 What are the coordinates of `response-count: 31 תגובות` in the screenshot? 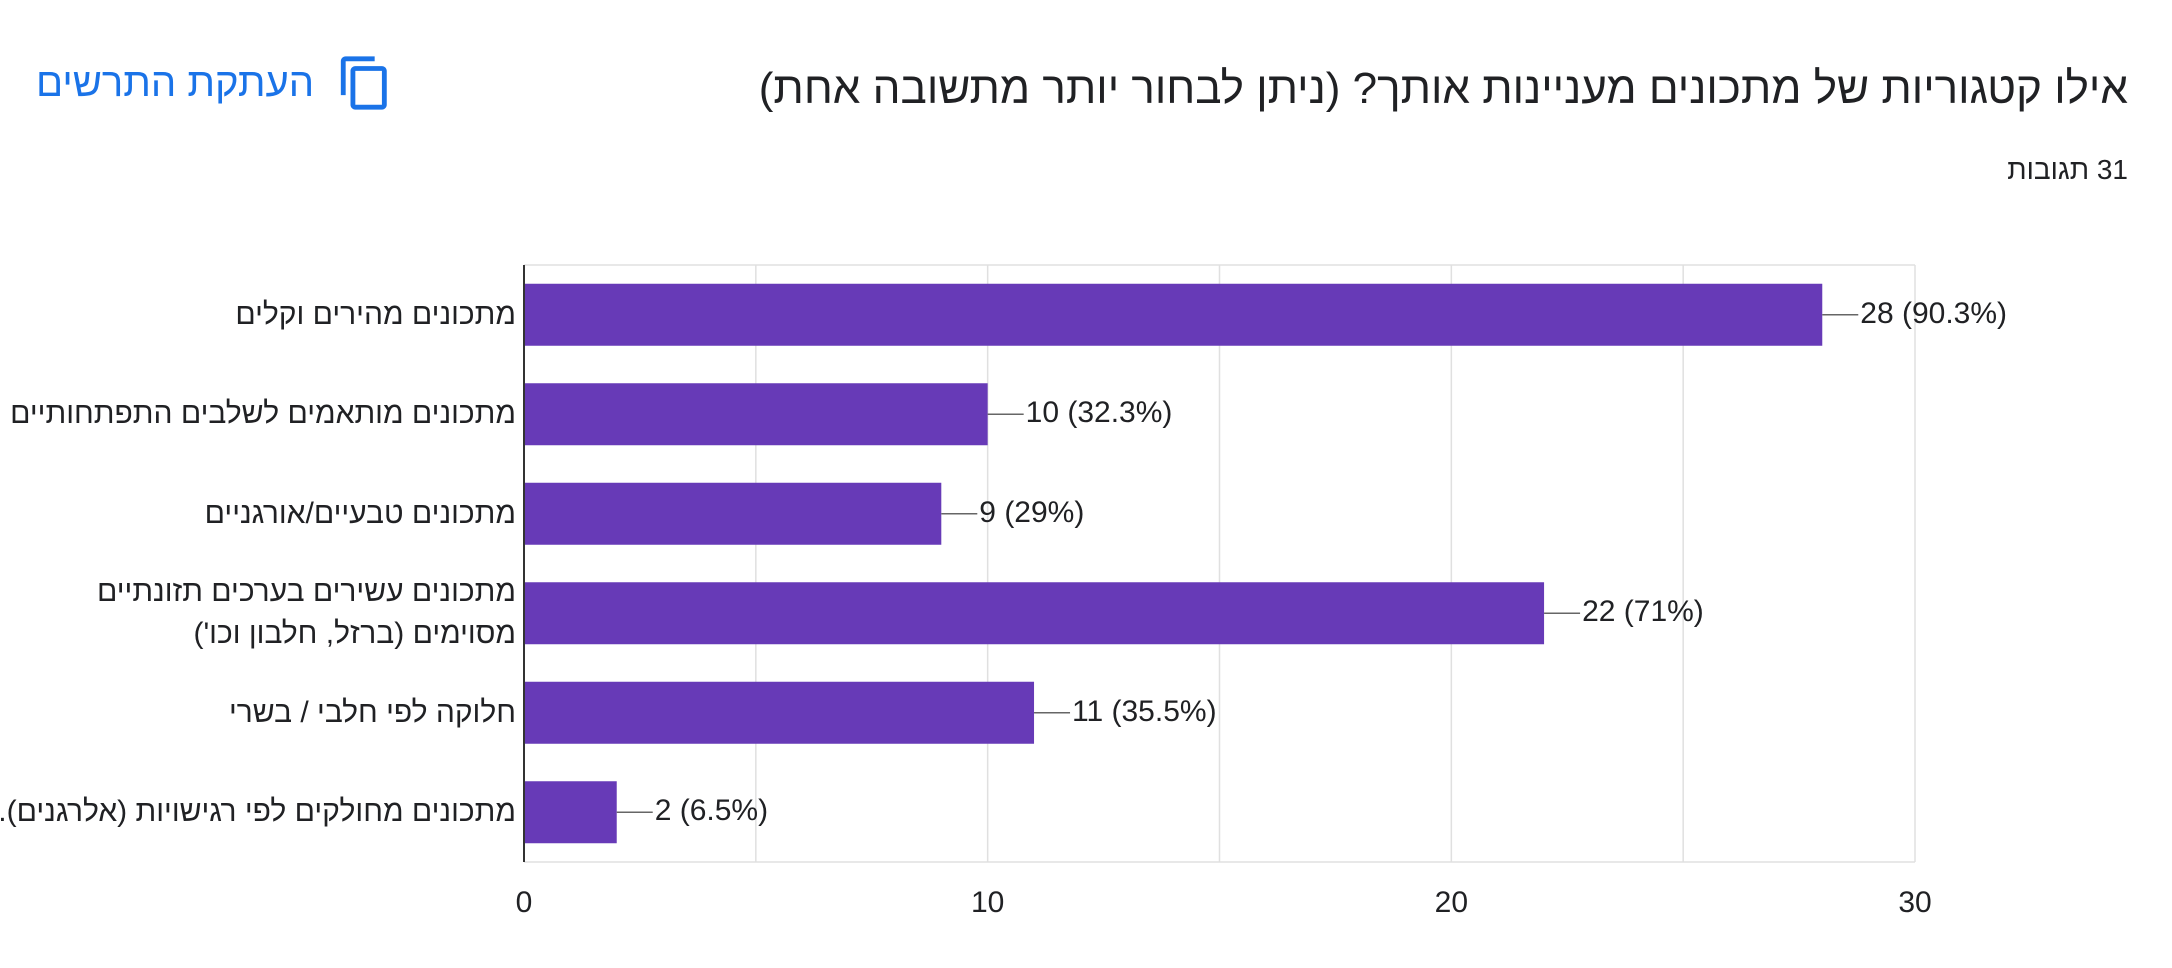 It's located at (2067, 169).